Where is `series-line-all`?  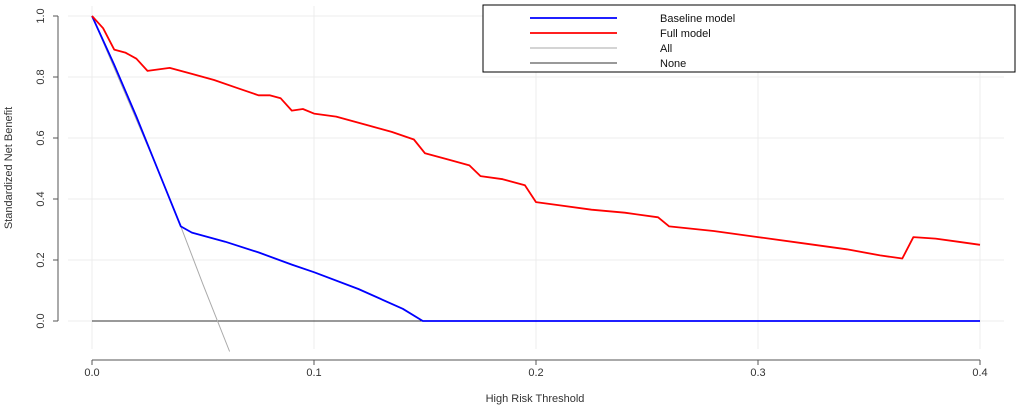 series-line-all is located at coordinates (161, 183).